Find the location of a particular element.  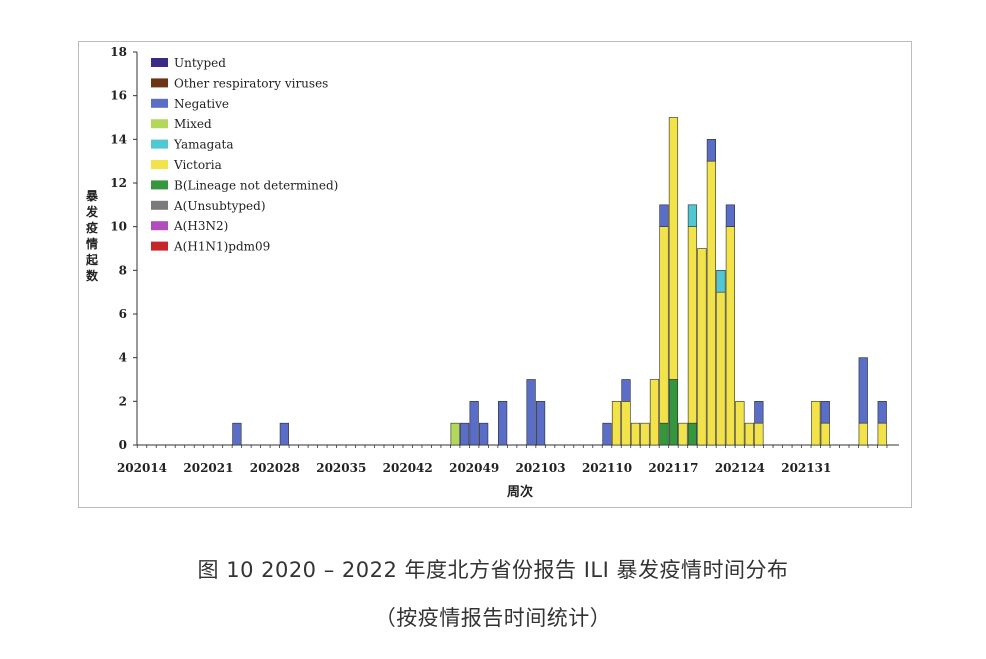

x-tick-label: 202042 is located at coordinates (408, 468).